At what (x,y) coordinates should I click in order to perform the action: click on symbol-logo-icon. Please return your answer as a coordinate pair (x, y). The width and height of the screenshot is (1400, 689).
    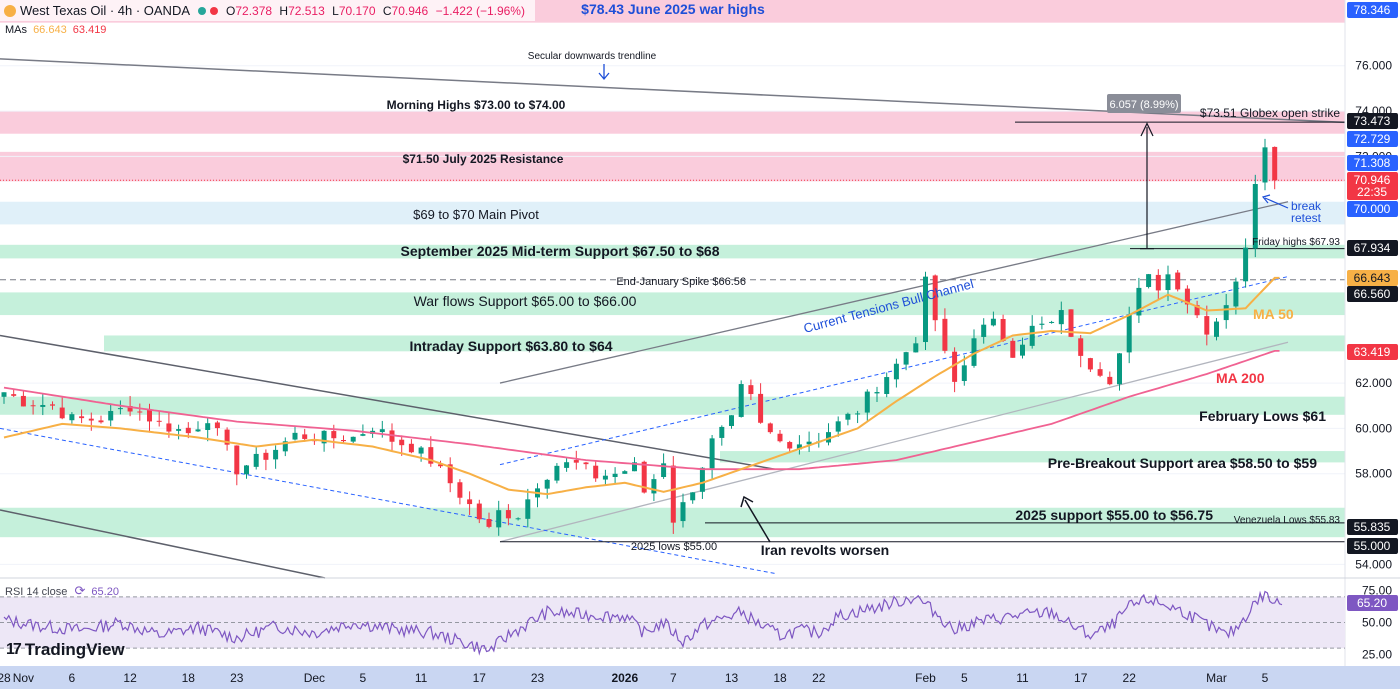
    Looking at the image, I should click on (10, 10).